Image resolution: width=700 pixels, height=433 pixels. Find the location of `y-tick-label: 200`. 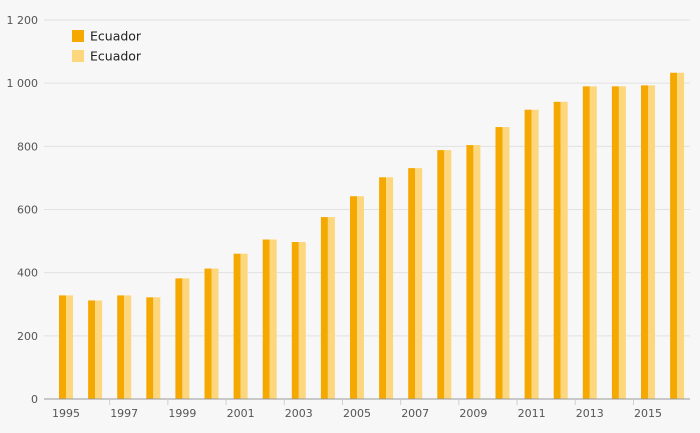

y-tick-label: 200 is located at coordinates (27, 336).